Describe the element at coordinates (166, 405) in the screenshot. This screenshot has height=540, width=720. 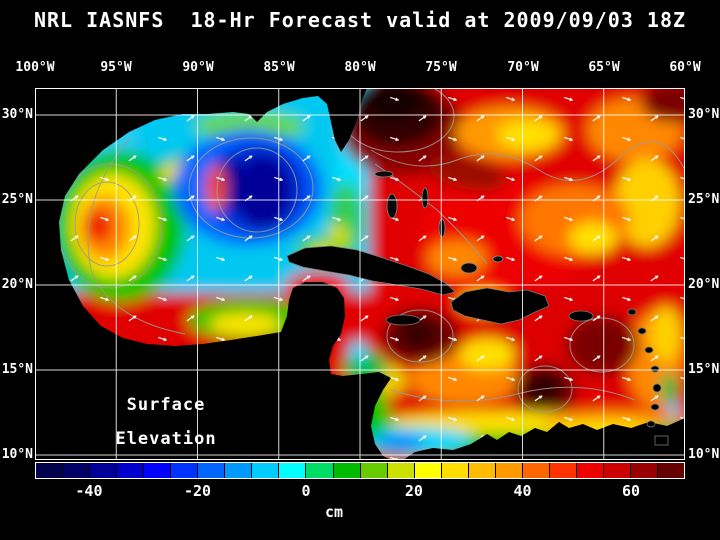
I see `field-name-label-line1: Surface` at that location.